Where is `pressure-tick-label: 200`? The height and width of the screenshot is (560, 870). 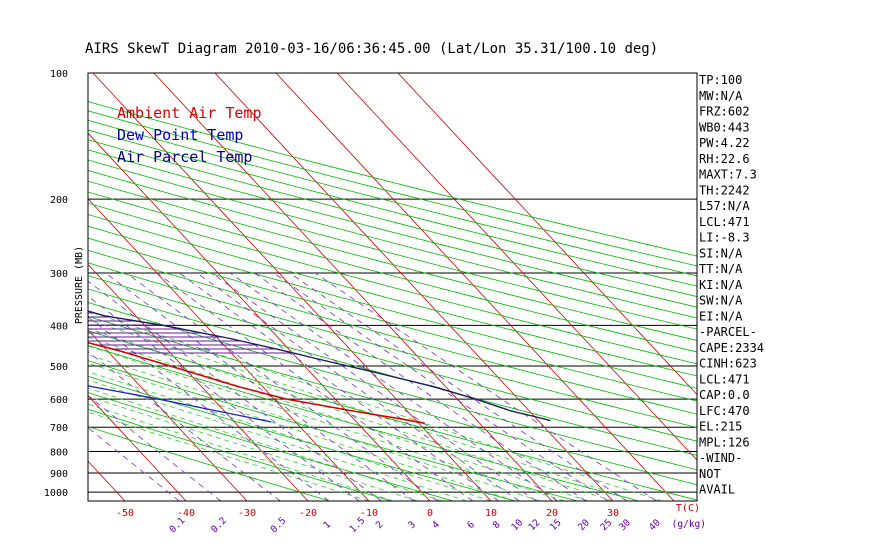 pressure-tick-label: 200 is located at coordinates (59, 200).